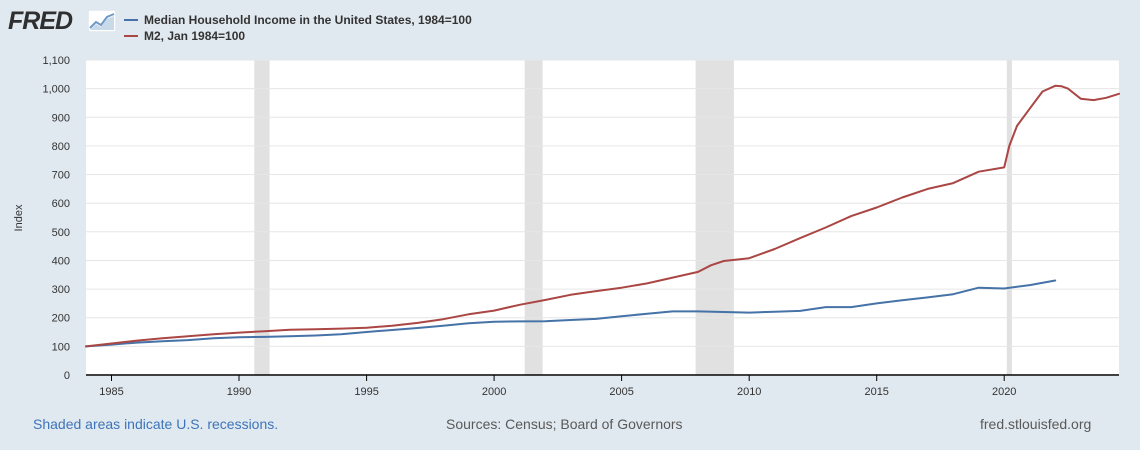  What do you see at coordinates (494, 392) in the screenshot?
I see `x-tick-label: 2000` at bounding box center [494, 392].